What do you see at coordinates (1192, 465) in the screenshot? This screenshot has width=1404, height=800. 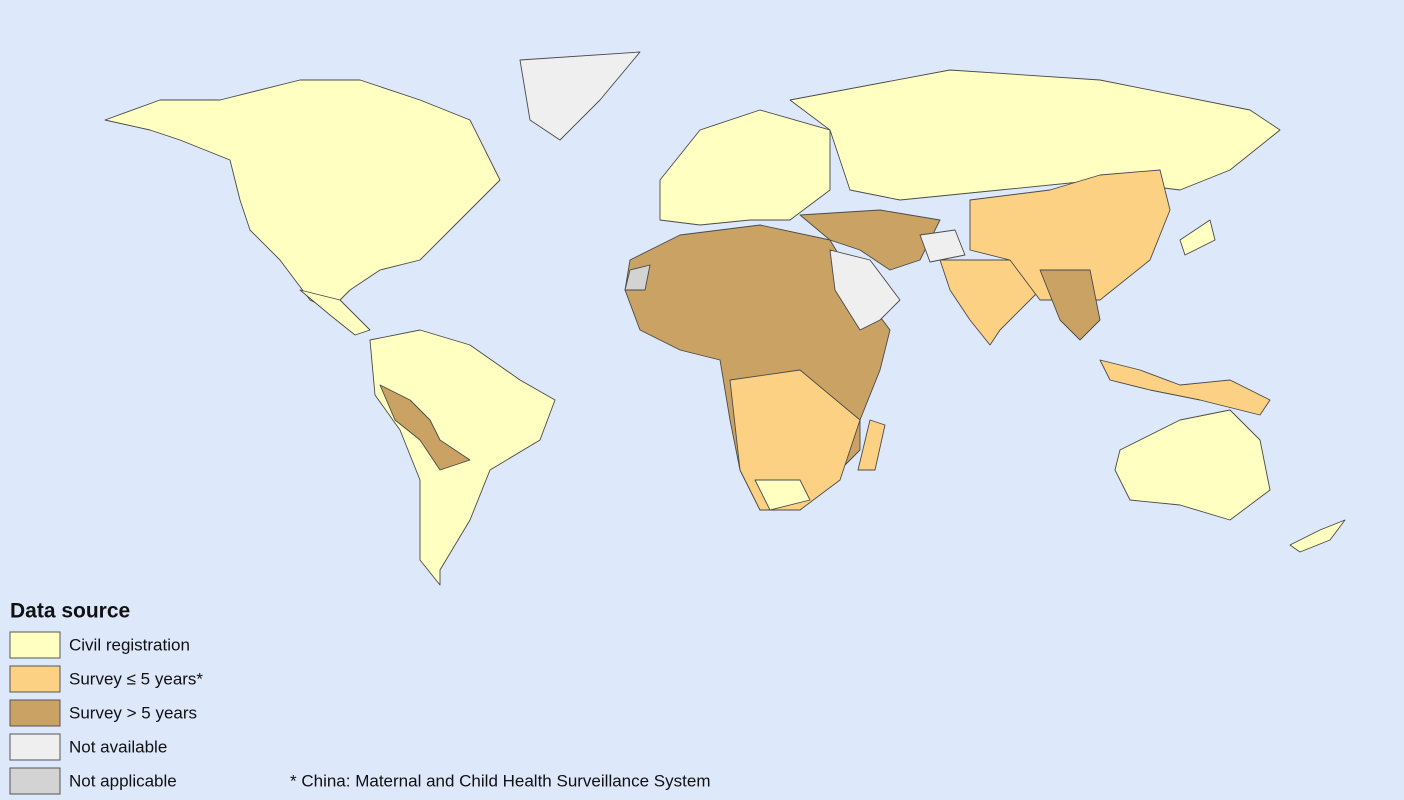 I see `australia` at bounding box center [1192, 465].